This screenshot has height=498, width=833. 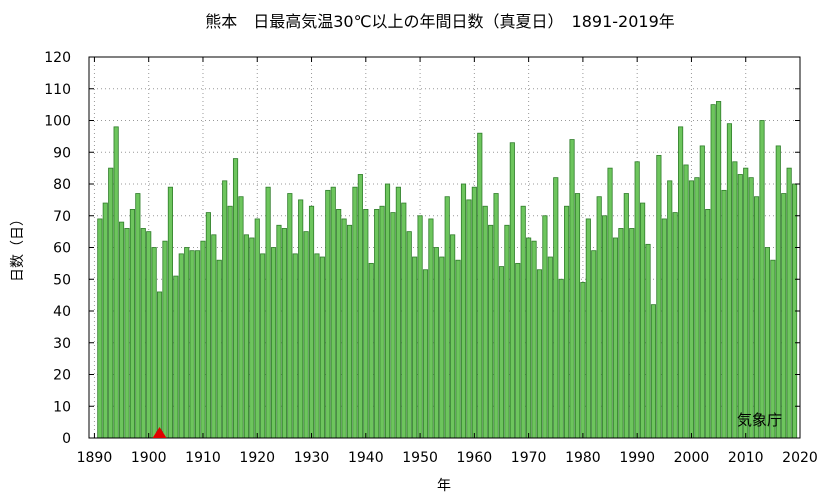 What do you see at coordinates (295, 346) in the screenshot?
I see `bar-1927` at bounding box center [295, 346].